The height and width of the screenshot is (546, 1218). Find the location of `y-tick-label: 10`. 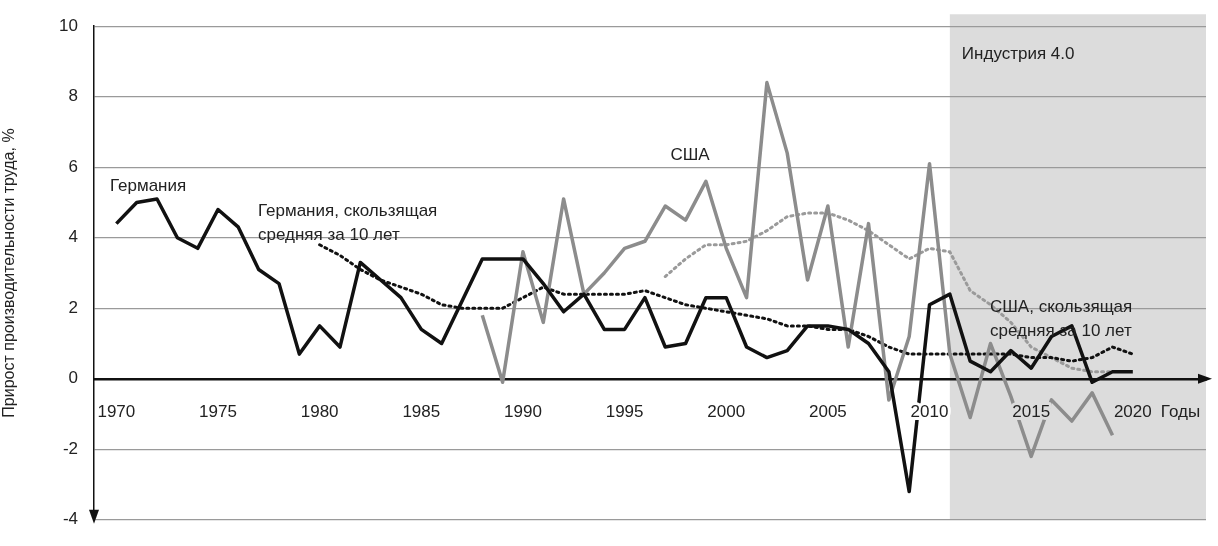

y-tick-label: 10 is located at coordinates (68, 25).